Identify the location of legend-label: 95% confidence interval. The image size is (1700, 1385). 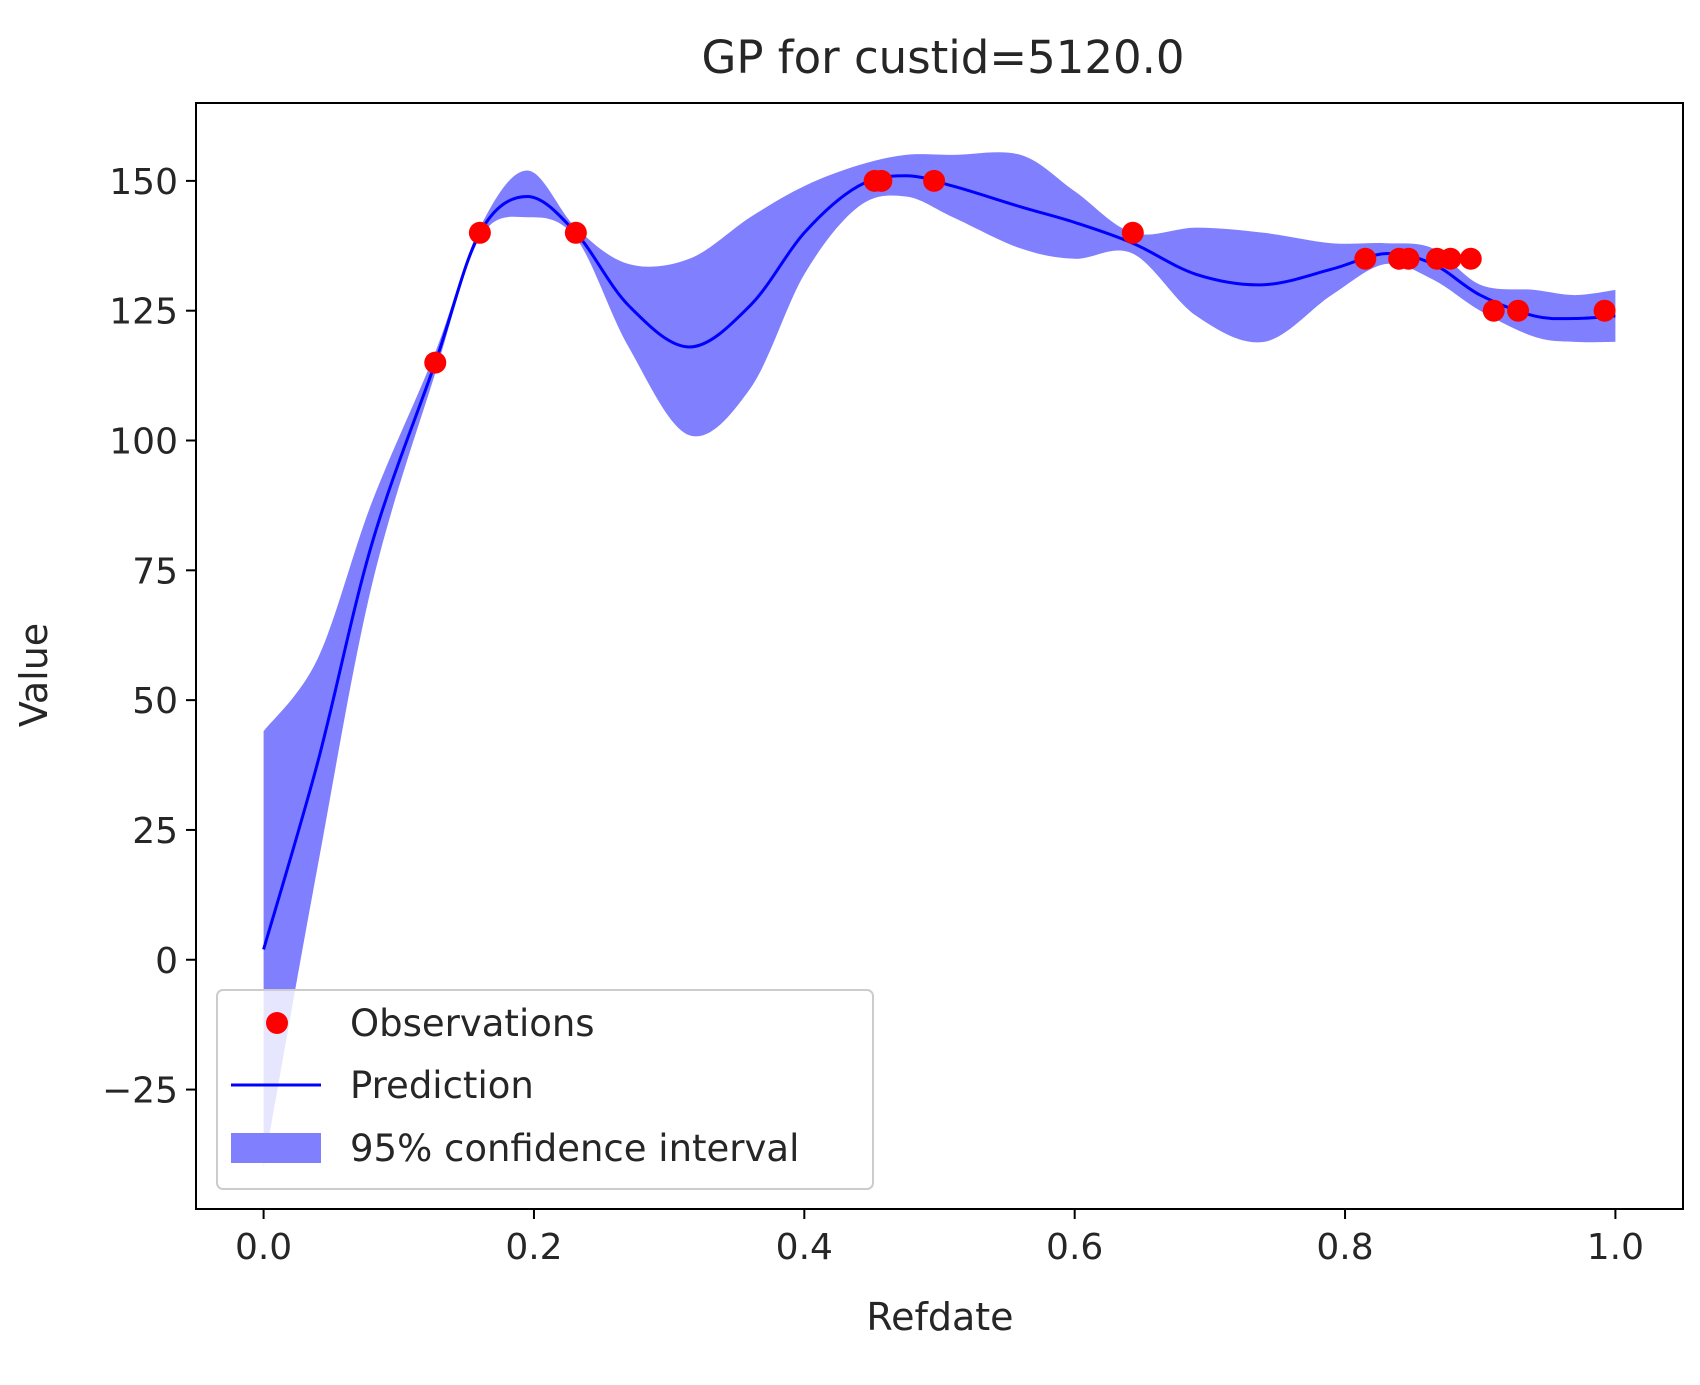
(574, 1148).